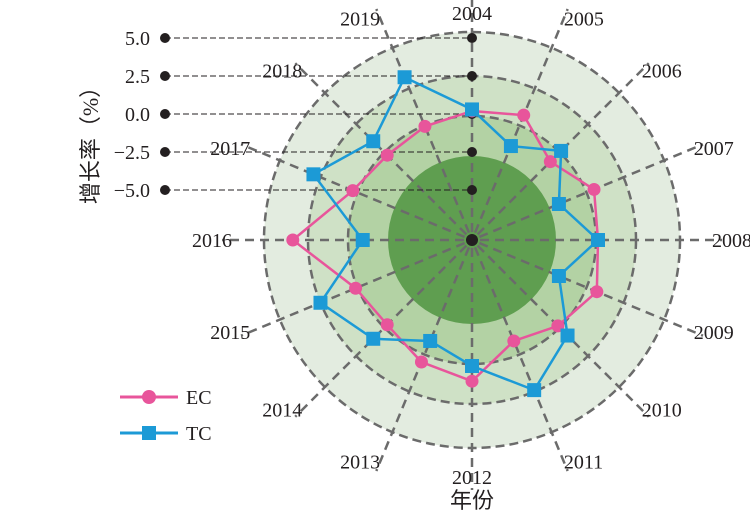 This screenshot has height=523, width=750. Describe the element at coordinates (149, 433) in the screenshot. I see `legend-marker-tc` at that location.